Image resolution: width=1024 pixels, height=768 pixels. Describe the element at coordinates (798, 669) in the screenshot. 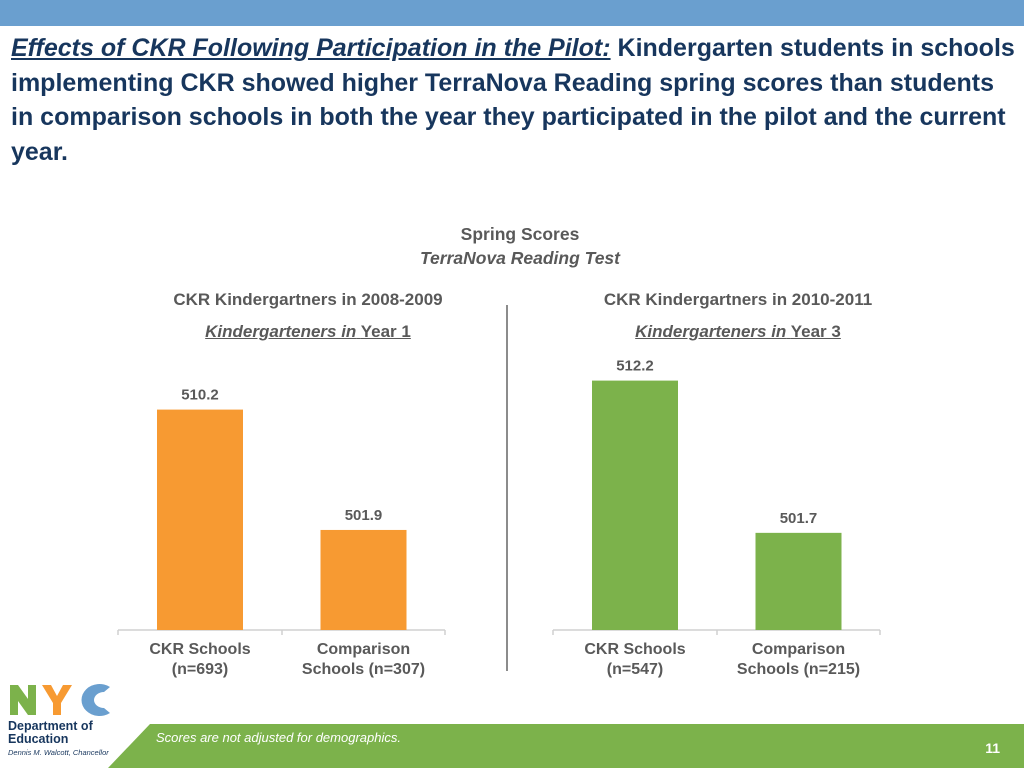

I see `category-label-line: Schools (n=215)` at that location.